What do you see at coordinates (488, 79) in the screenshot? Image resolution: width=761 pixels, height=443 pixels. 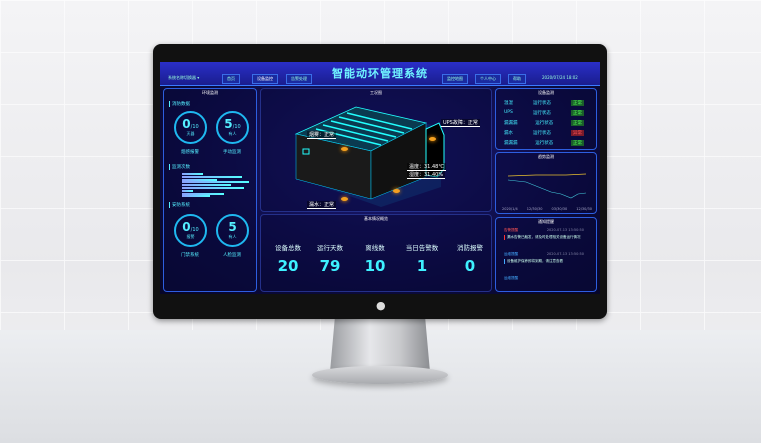 I see `nav-profile: 个人中心` at bounding box center [488, 79].